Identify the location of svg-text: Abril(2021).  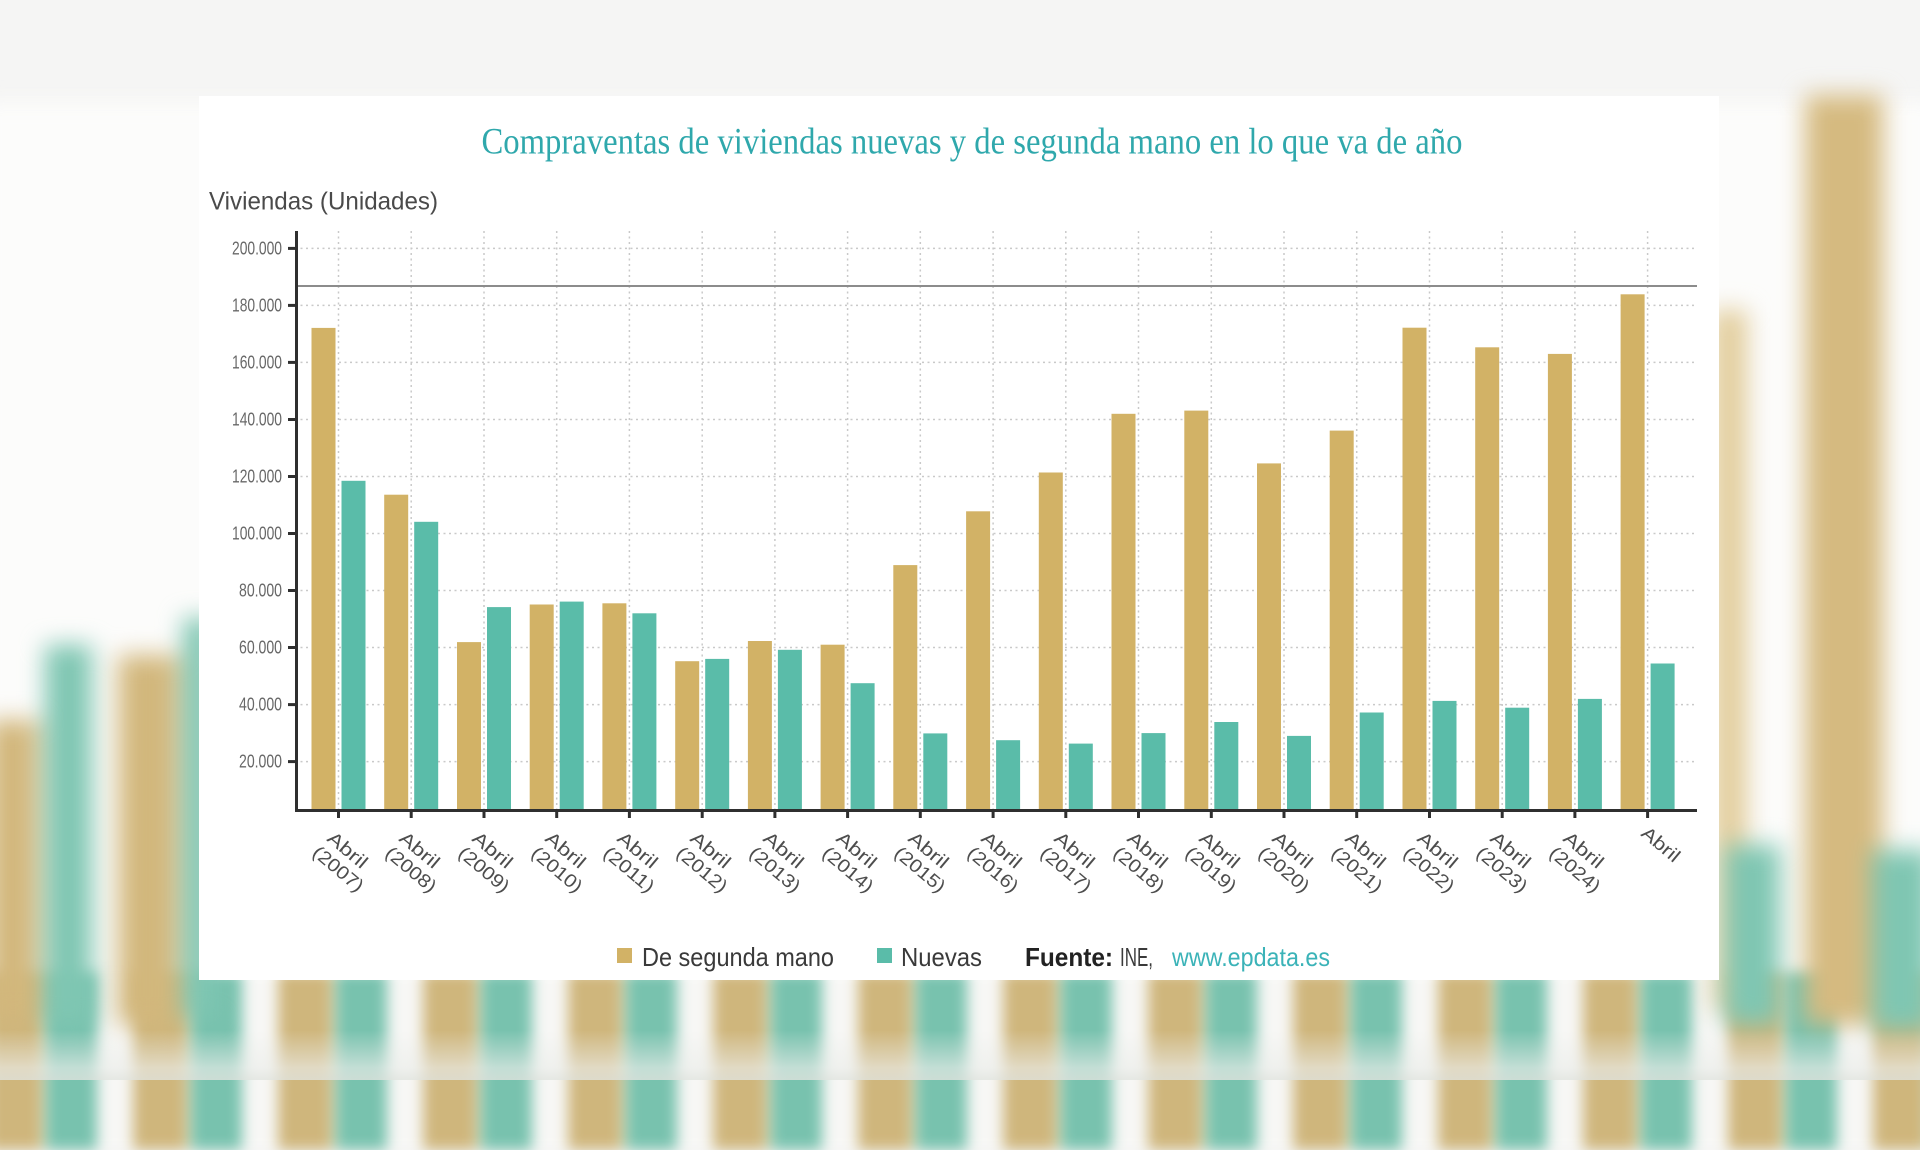
(1363, 861).